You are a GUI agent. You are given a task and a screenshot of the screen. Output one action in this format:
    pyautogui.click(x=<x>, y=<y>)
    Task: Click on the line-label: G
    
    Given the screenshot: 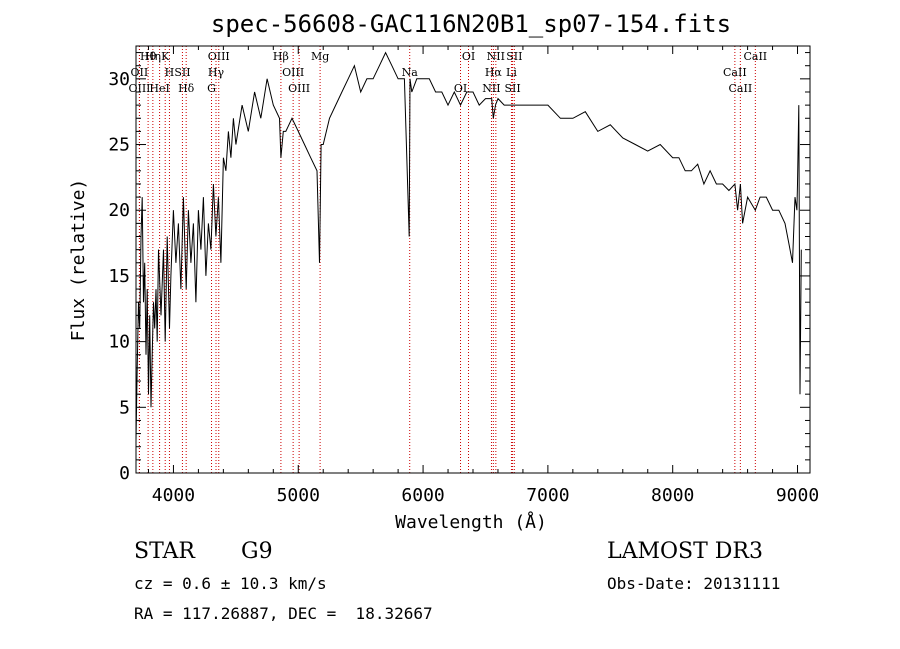 What is the action you would take?
    pyautogui.click(x=211, y=88)
    